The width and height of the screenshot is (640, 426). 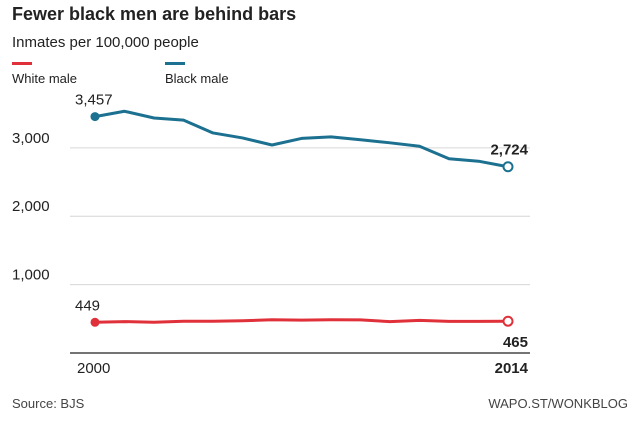 I want to click on series-end-label: 465, so click(x=515, y=342).